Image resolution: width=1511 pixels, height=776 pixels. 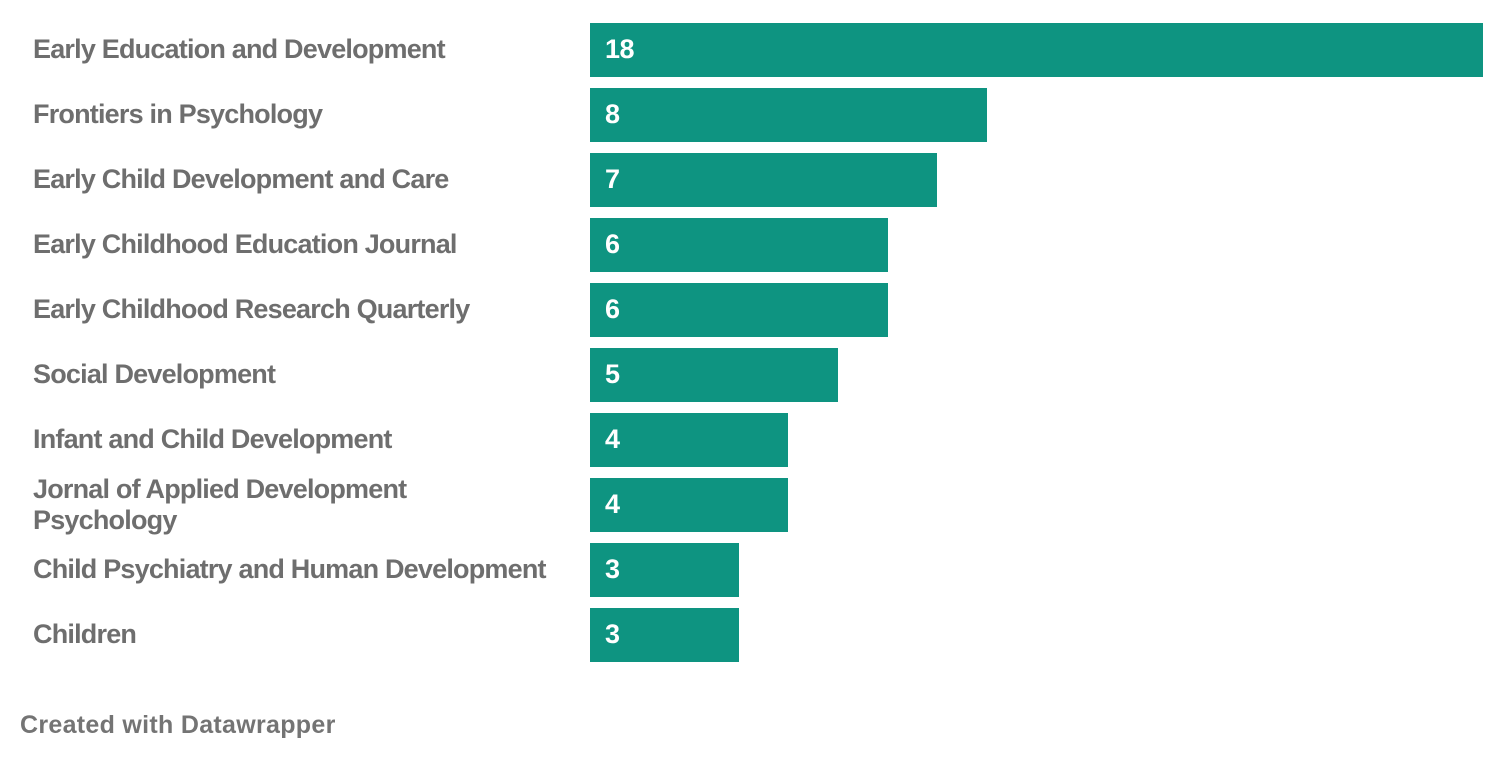 I want to click on category-label: Early Child Development and Care, so click(x=241, y=179).